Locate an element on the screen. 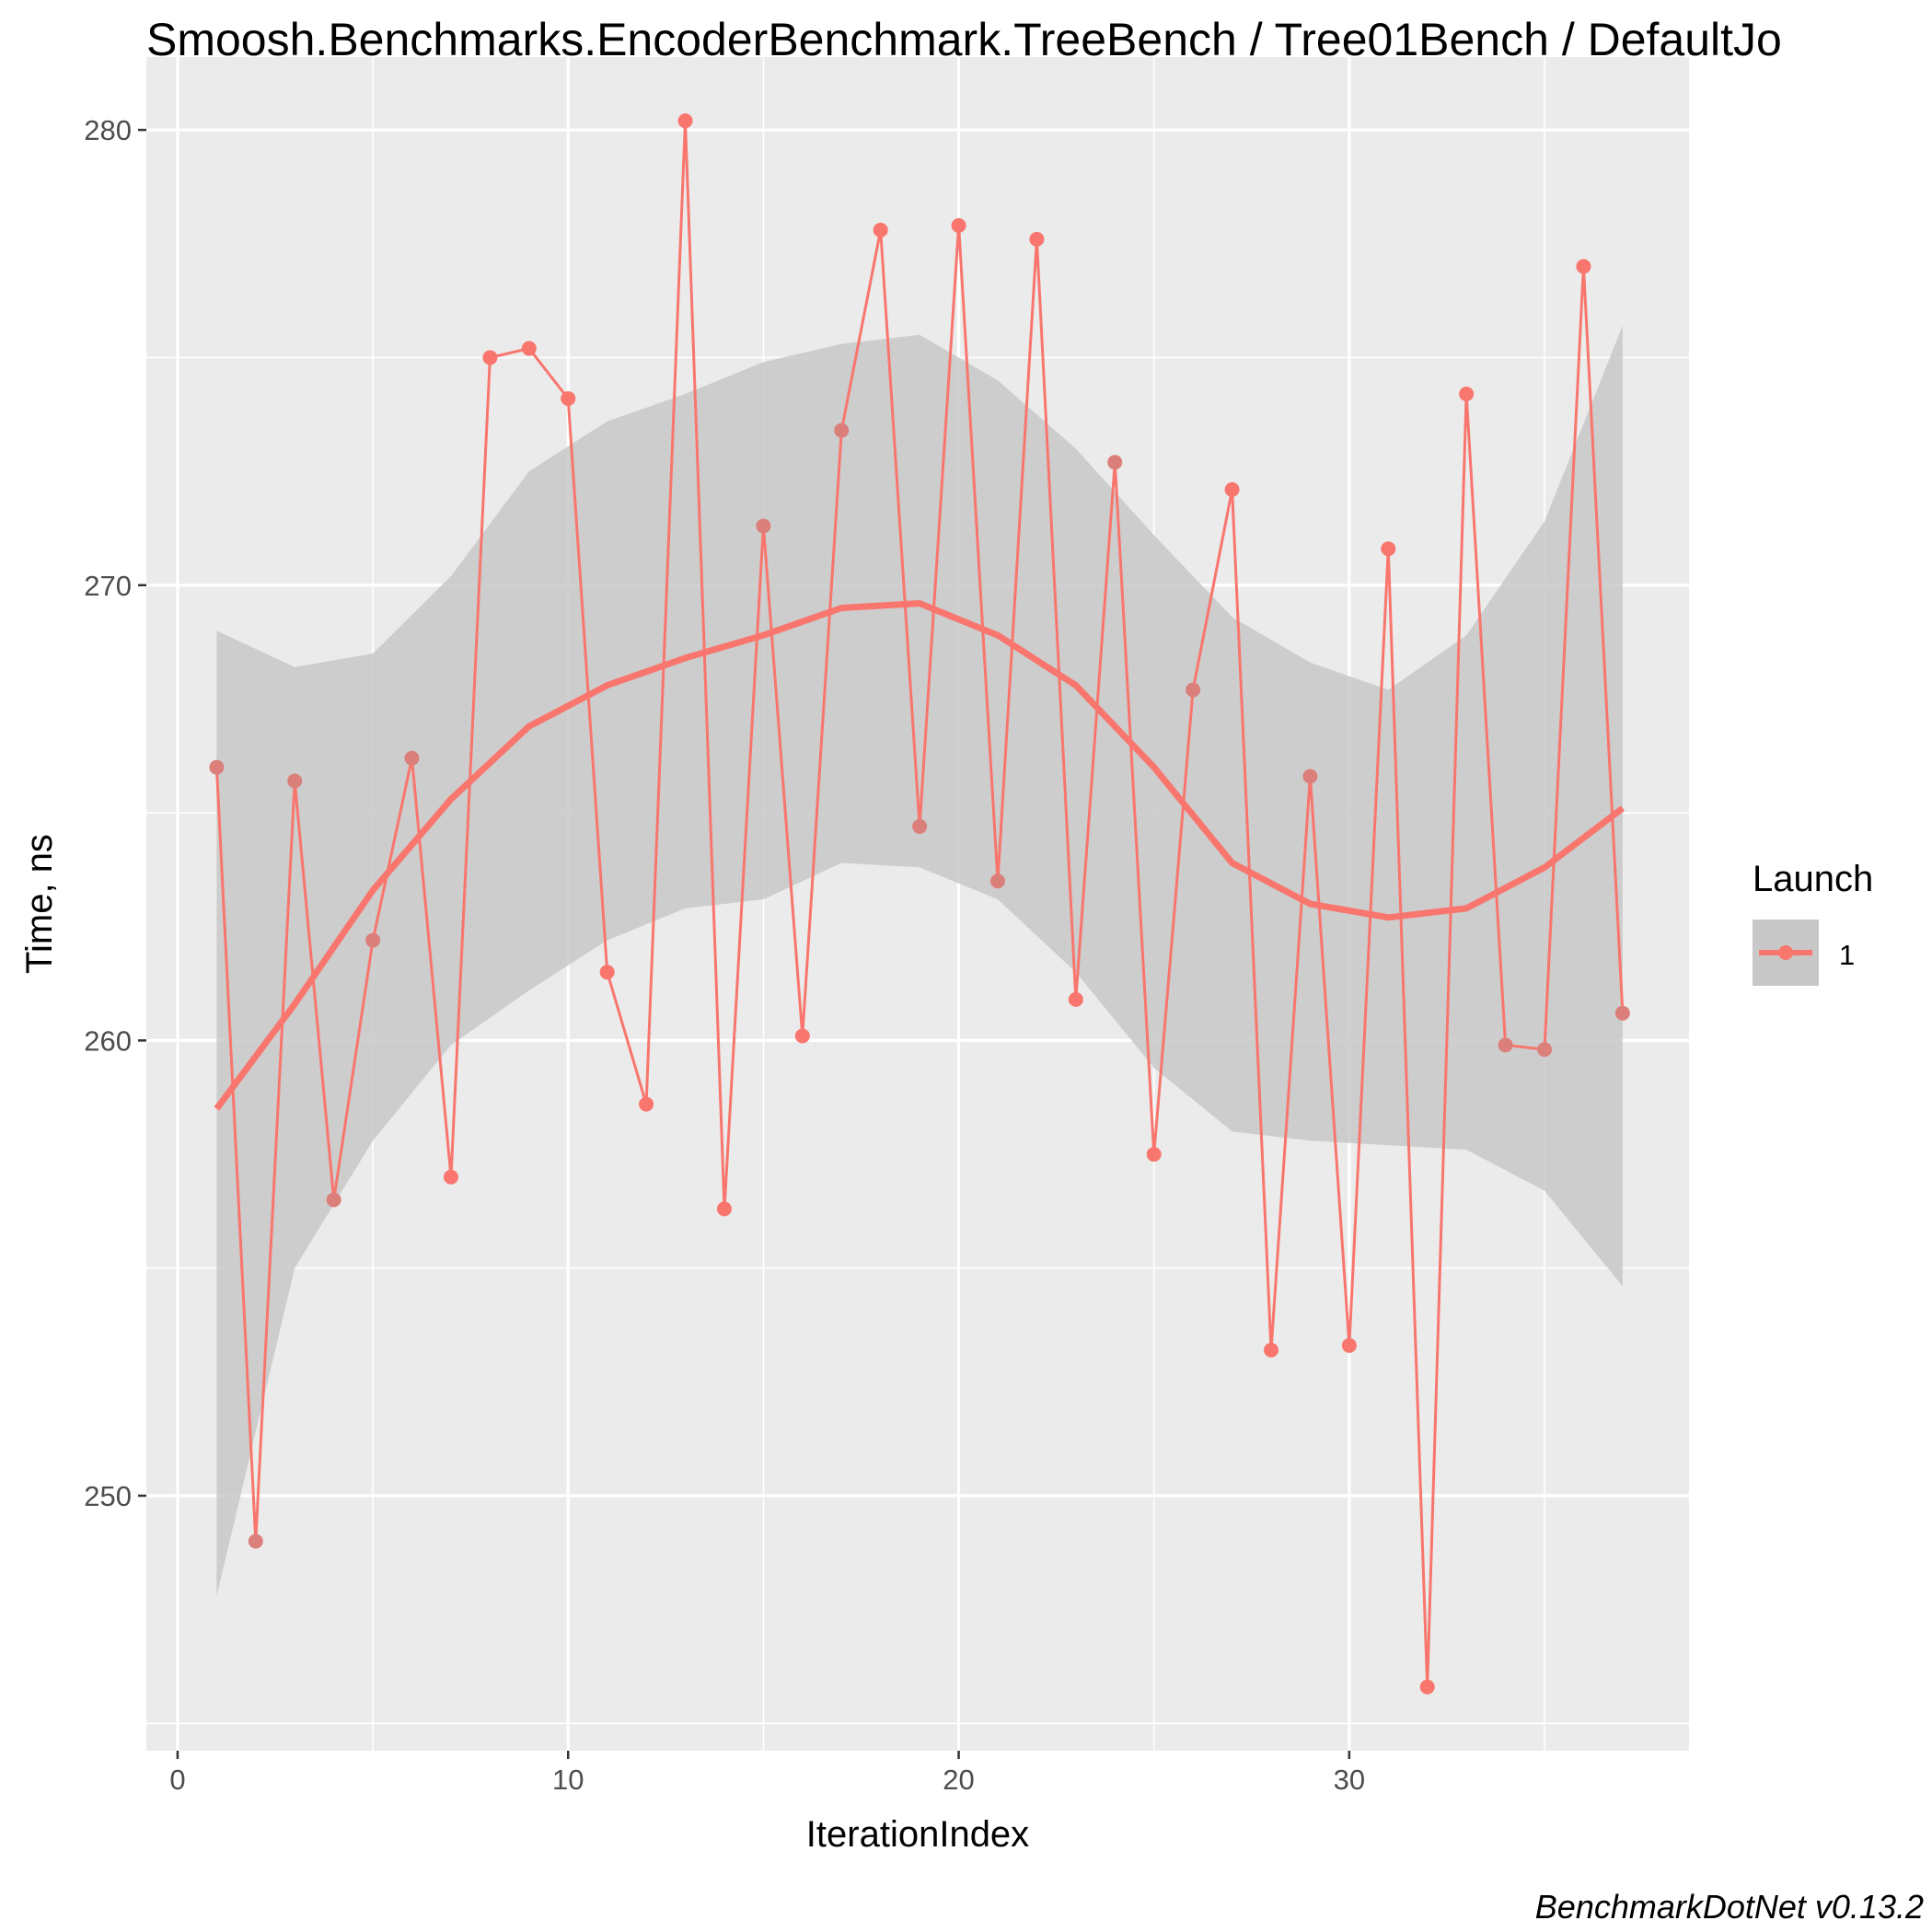 The height and width of the screenshot is (1932, 1932). y-tick-label: 280 is located at coordinates (108, 130).